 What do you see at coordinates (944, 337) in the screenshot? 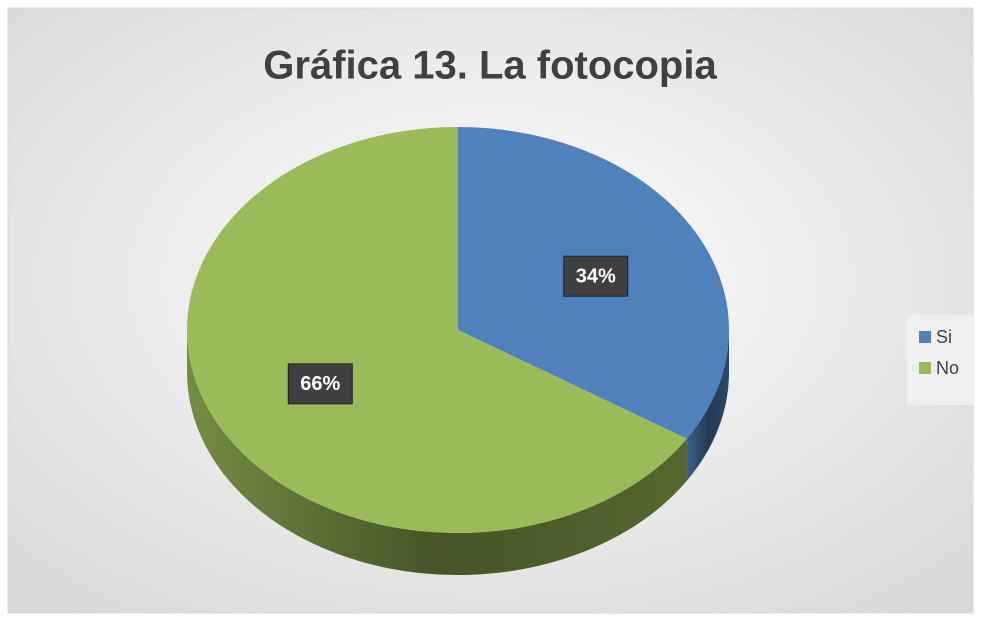
I see `legend-label: Si` at bounding box center [944, 337].